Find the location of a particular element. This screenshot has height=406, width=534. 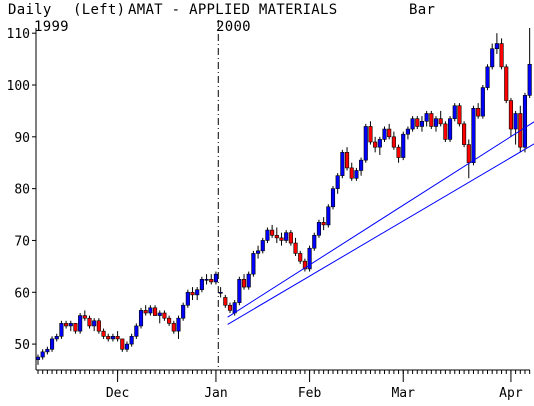

year-label-right: 2000 is located at coordinates (233, 27).